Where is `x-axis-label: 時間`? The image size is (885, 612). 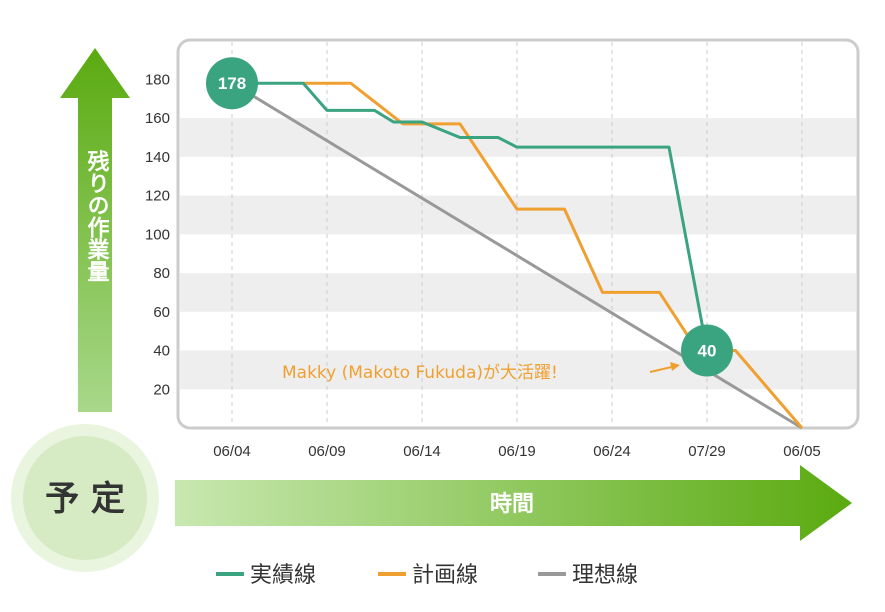 x-axis-label: 時間 is located at coordinates (512, 504).